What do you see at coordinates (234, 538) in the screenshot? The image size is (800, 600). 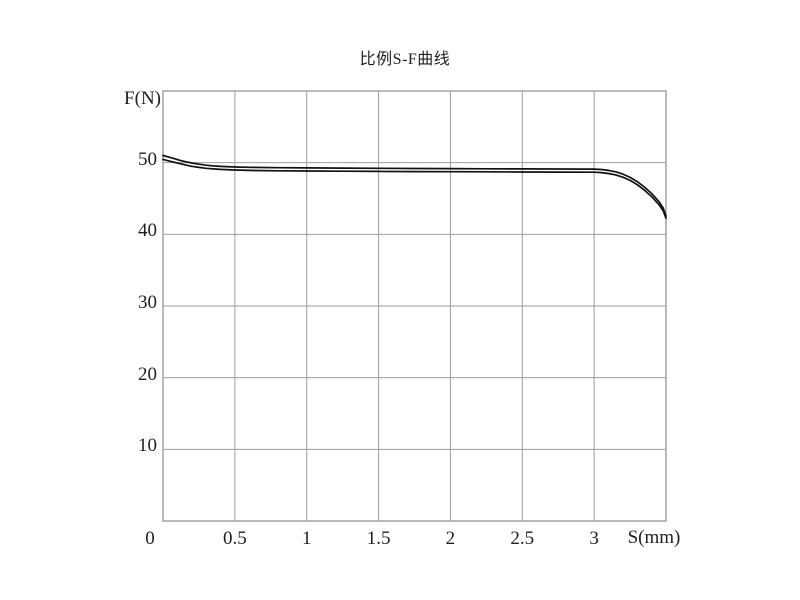 I see `x-tick-label: 0.5` at bounding box center [234, 538].